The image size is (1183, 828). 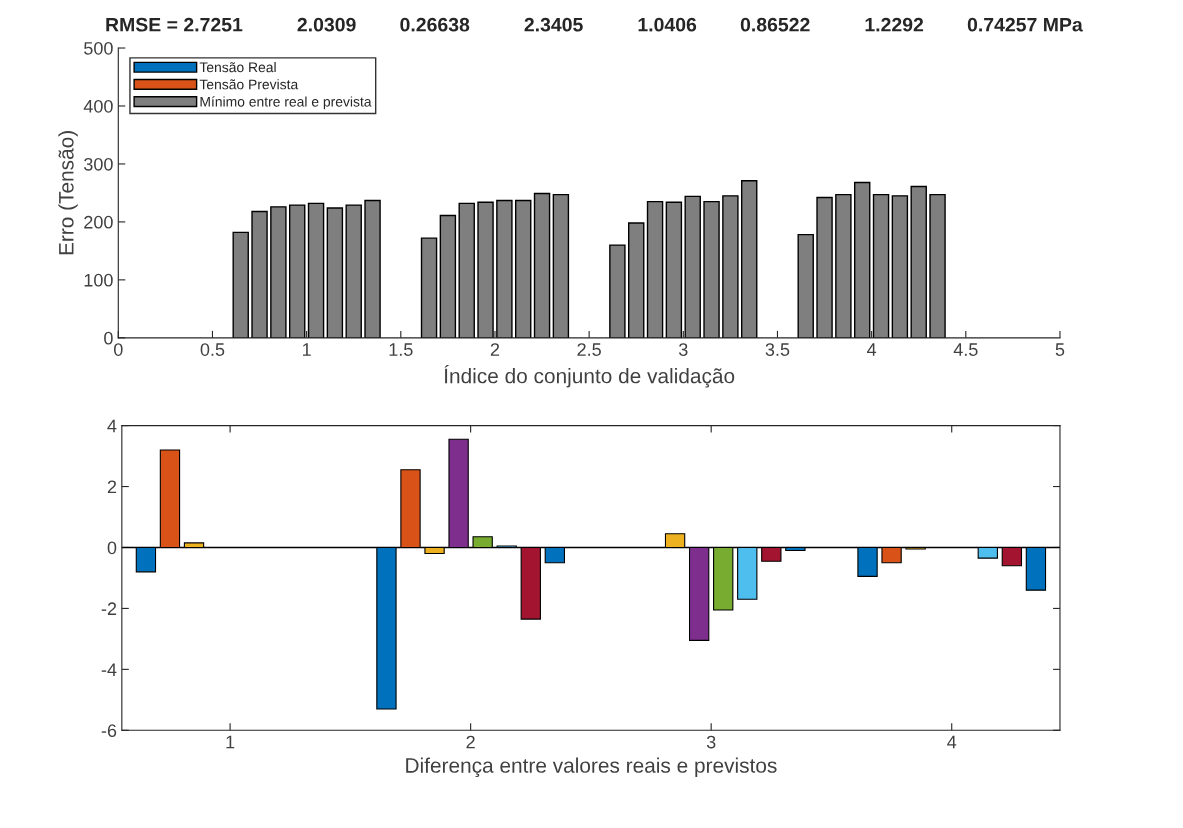 What do you see at coordinates (589, 376) in the screenshot?
I see `x-axis-title: Índice do conjunto de validação` at bounding box center [589, 376].